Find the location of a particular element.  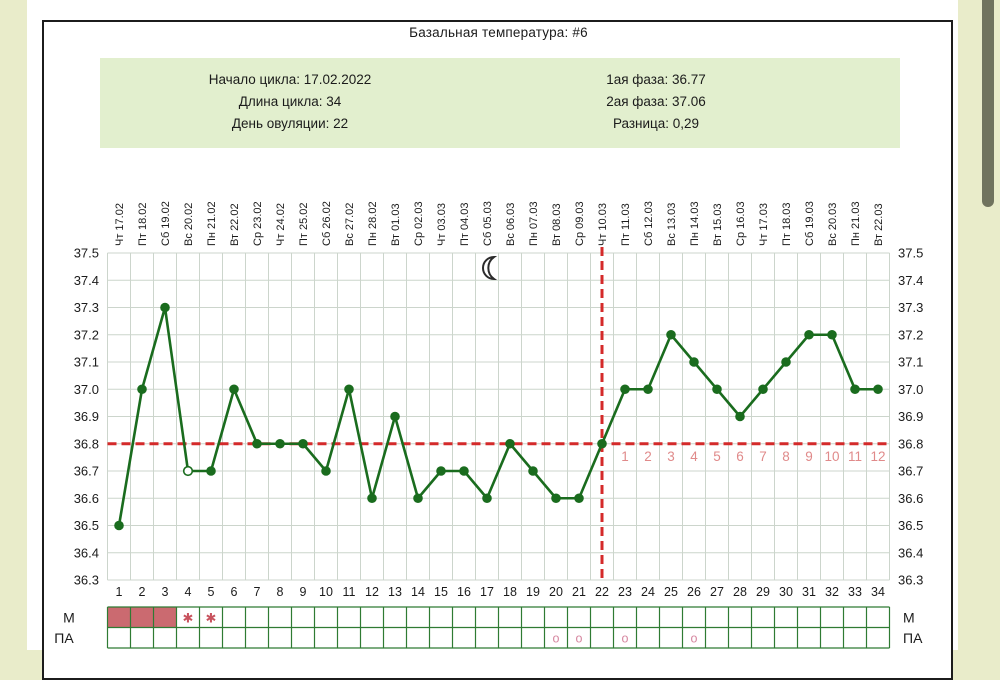

ovulation-day-line: День овуляции: 22 is located at coordinates (290, 123).